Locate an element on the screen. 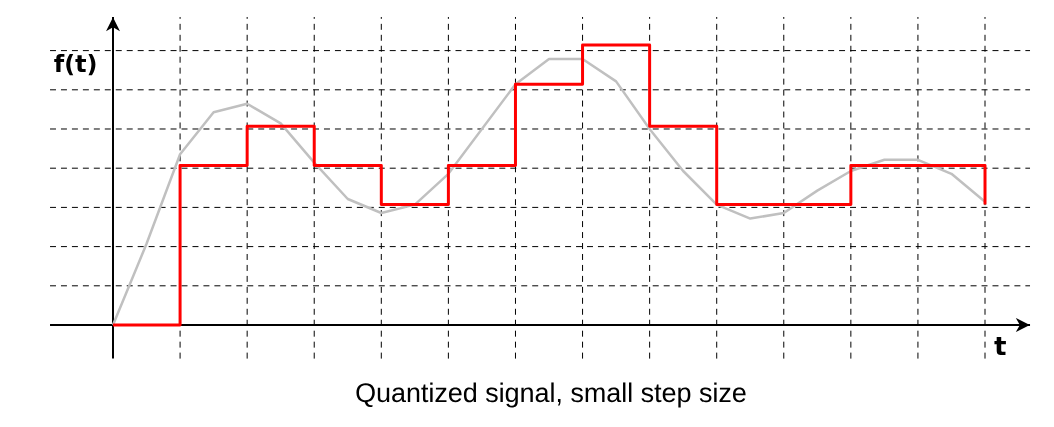 This screenshot has width=1054, height=427. y-axis-title: f(t) is located at coordinates (75, 64).